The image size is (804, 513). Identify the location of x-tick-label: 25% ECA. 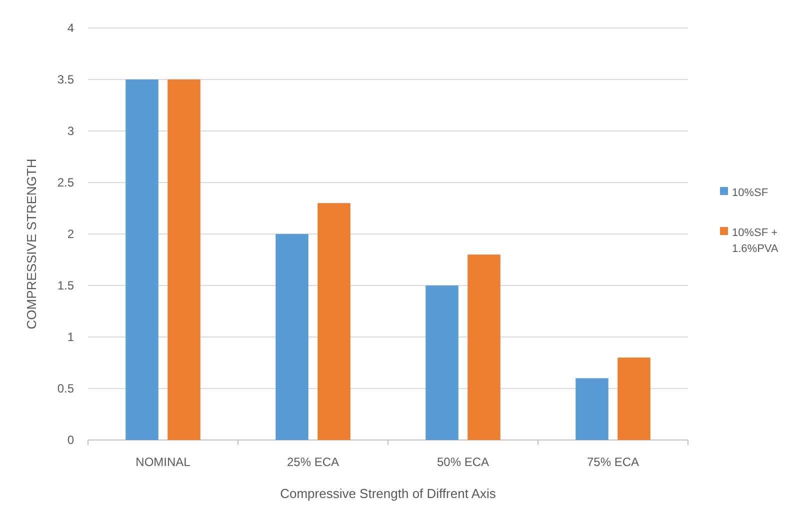
(313, 462).